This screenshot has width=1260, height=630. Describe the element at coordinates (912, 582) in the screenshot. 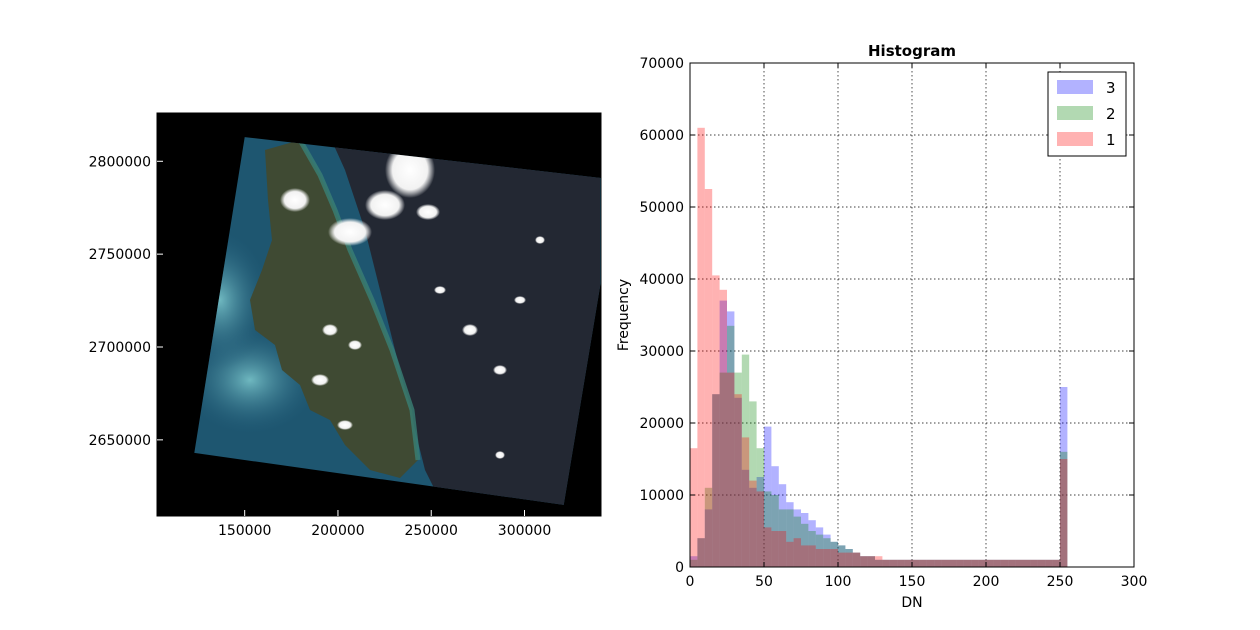

I see `x-tick-label: 150` at that location.